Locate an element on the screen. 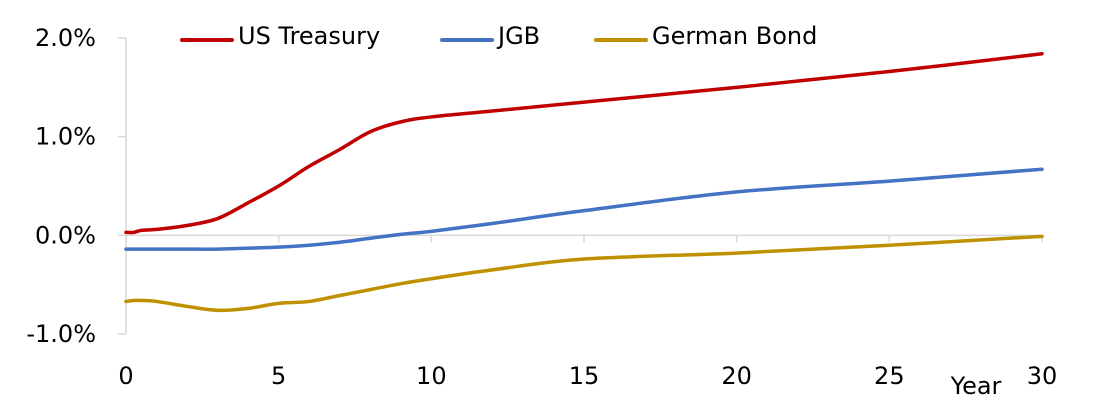  legend-item-us-treasury: US Treasury is located at coordinates (280, 36).